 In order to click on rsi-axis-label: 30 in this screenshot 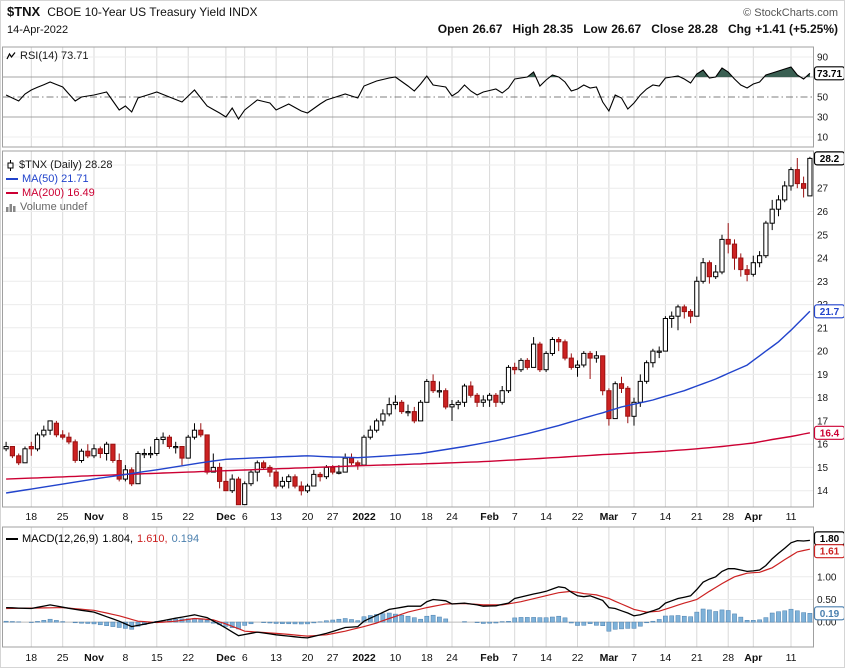, I will do `click(823, 118)`.